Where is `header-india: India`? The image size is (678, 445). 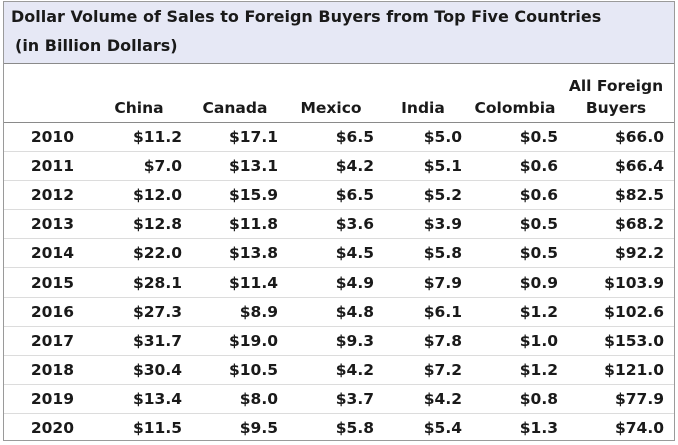 header-india: India is located at coordinates (428, 93).